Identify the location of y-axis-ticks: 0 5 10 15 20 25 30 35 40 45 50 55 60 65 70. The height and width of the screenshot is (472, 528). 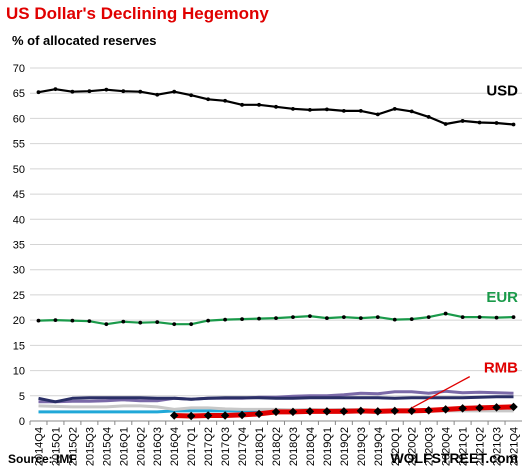
(19, 245).